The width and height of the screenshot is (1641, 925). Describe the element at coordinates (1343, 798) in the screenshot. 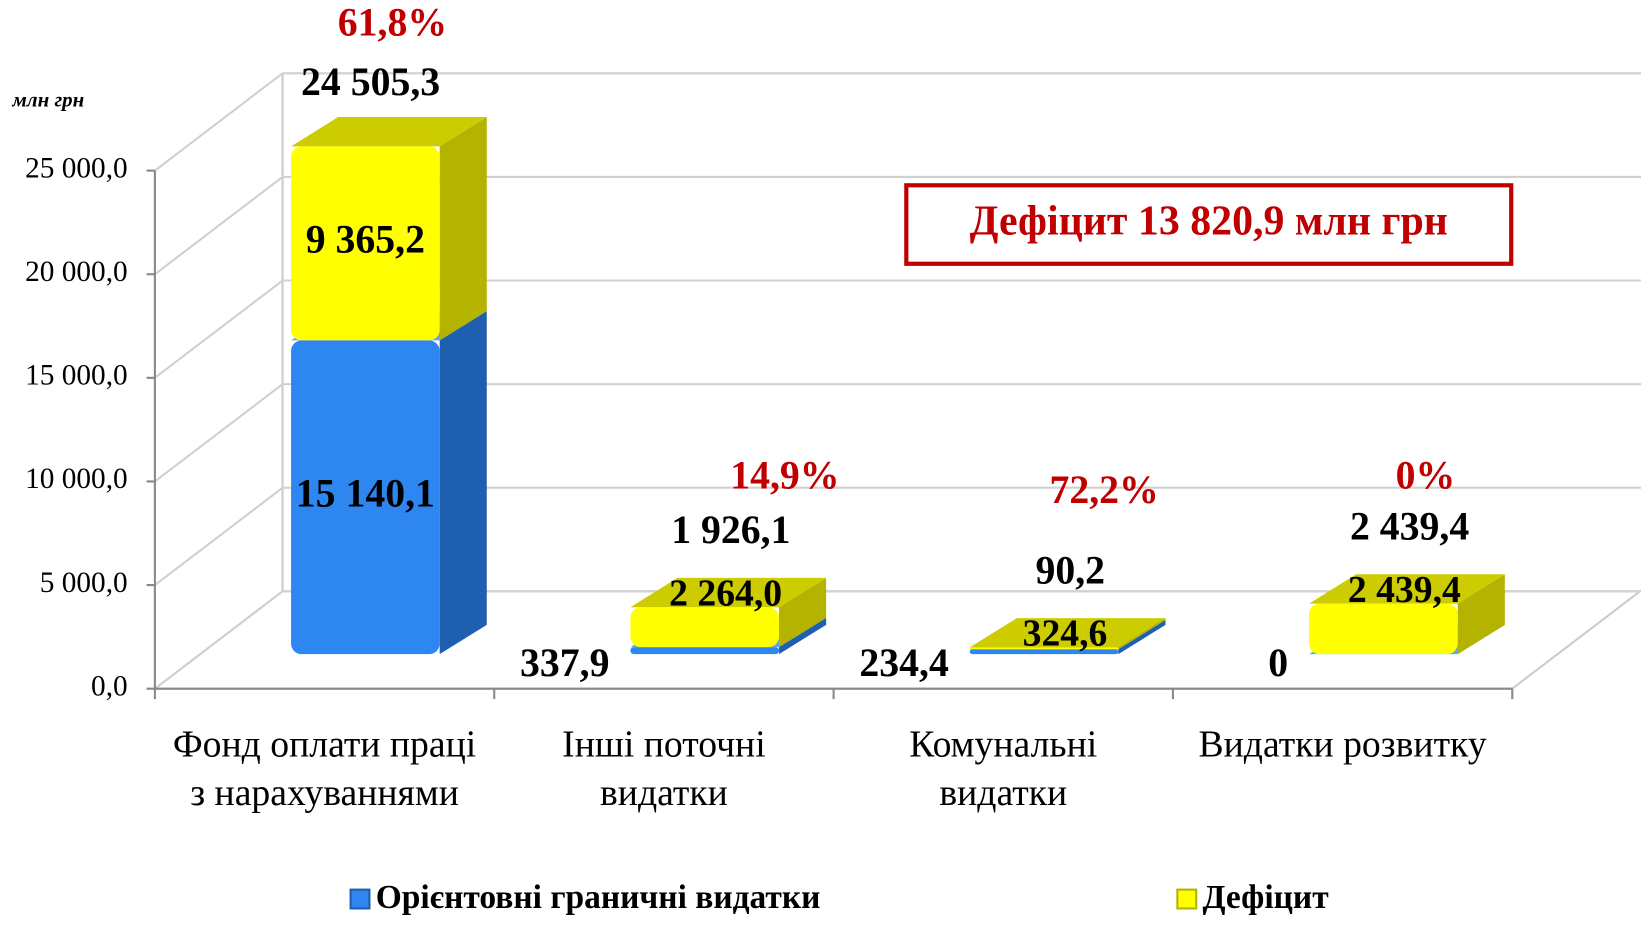

I see `x-tick-label-box: Видатки розвитку` at that location.